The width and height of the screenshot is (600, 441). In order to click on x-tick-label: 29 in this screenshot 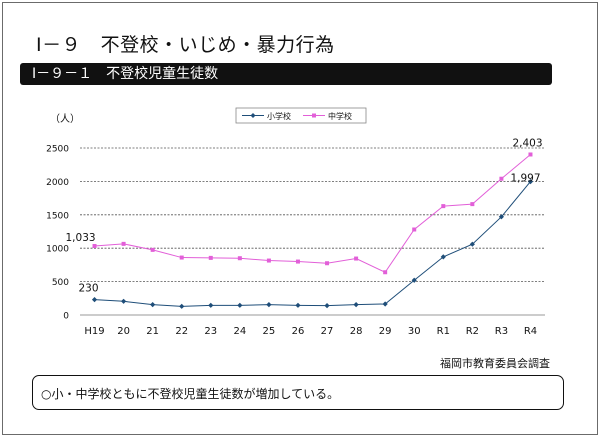, I will do `click(385, 331)`.